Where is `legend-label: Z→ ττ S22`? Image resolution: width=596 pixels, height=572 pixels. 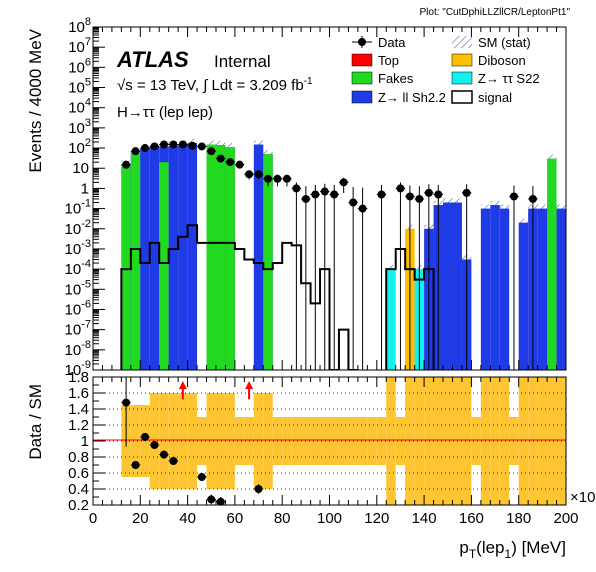 legend-label: Z→ ττ S22 is located at coordinates (509, 78).